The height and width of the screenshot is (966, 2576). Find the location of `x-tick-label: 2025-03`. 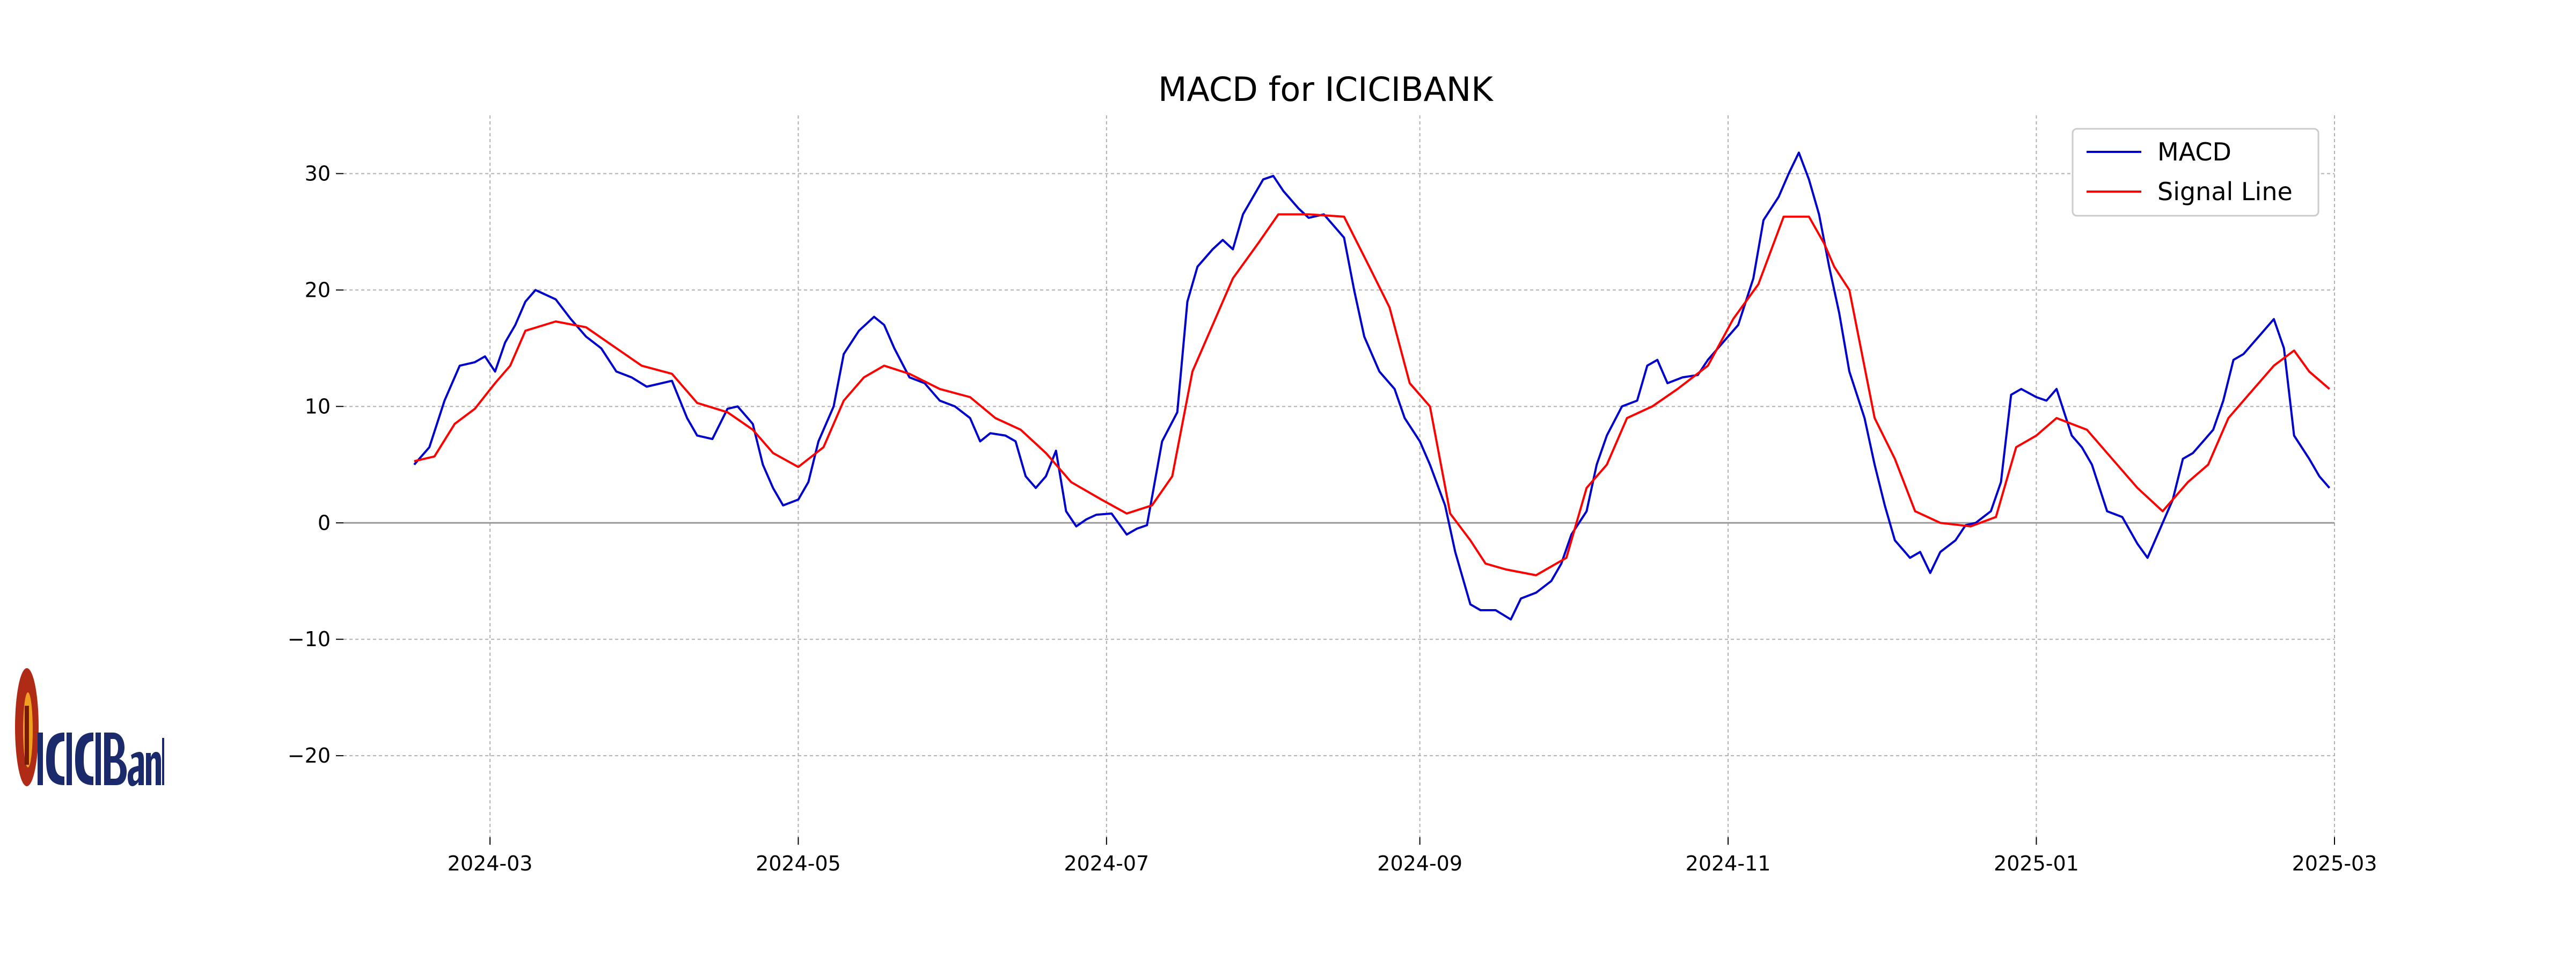

x-tick-label: 2025-03 is located at coordinates (2334, 863).